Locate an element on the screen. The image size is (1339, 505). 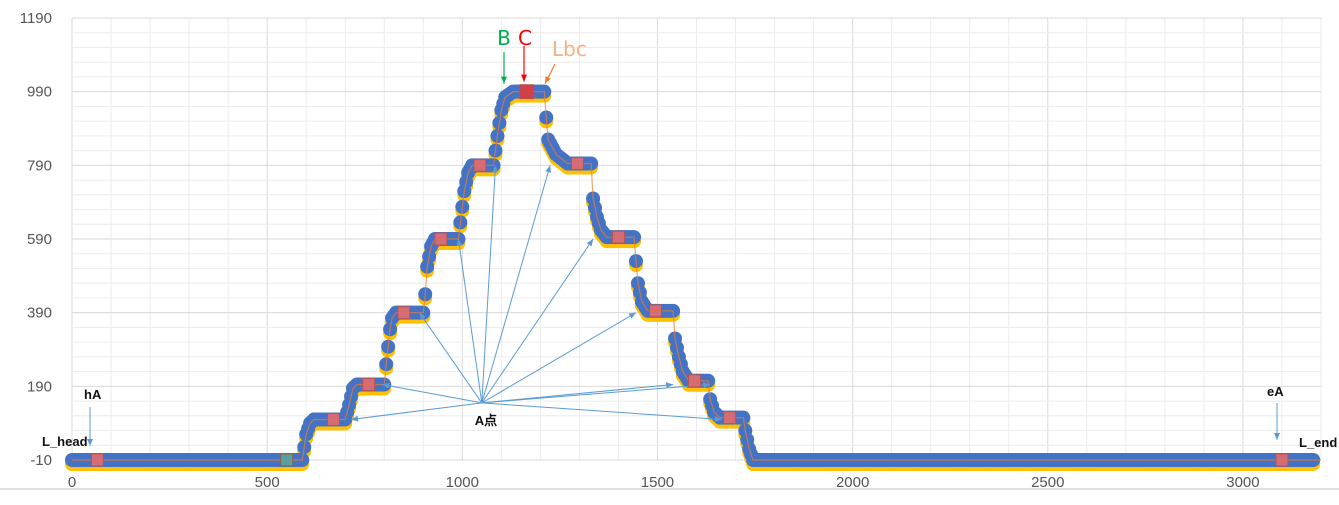
label-a-point: A点 is located at coordinates (486, 420).